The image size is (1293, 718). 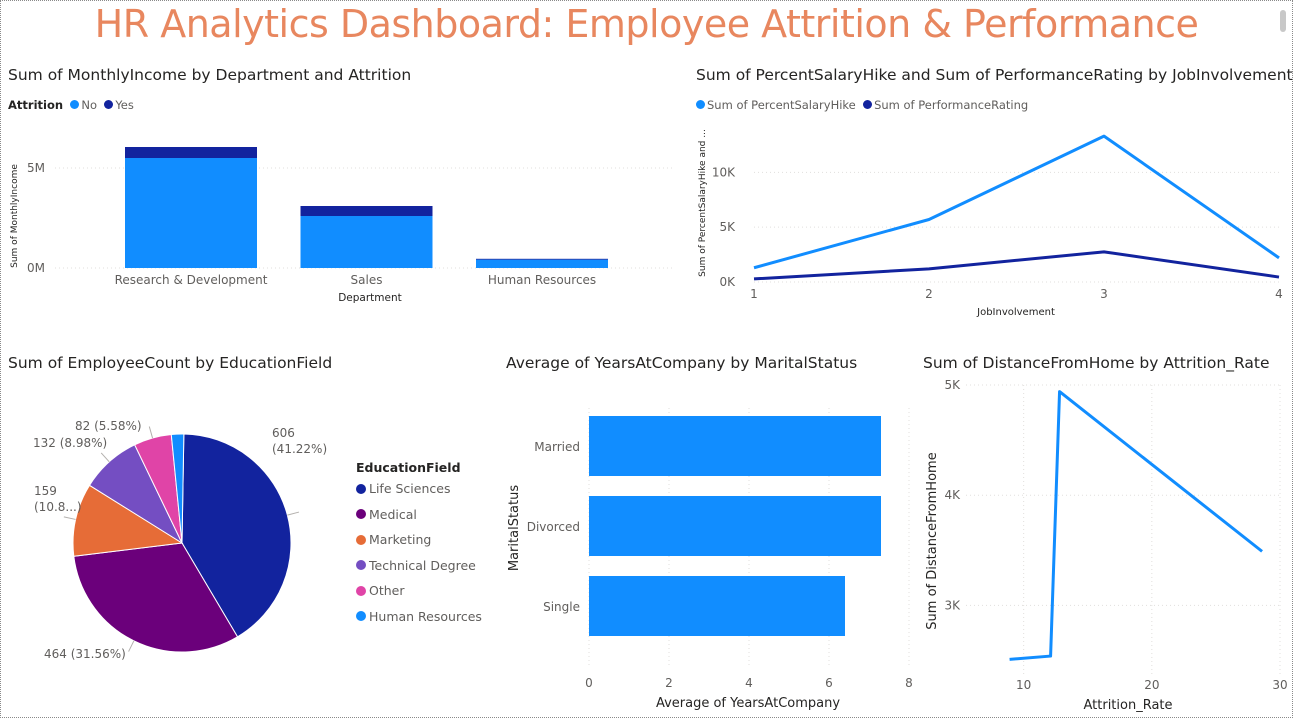 I want to click on education-legend-label: Other, so click(x=387, y=591).